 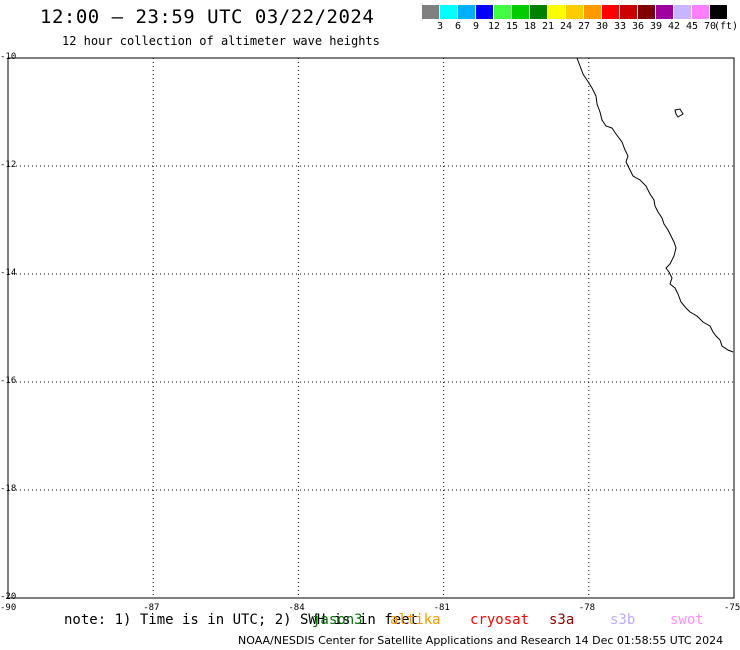 I want to click on satellite-legend-item: s3a, so click(x=562, y=620).